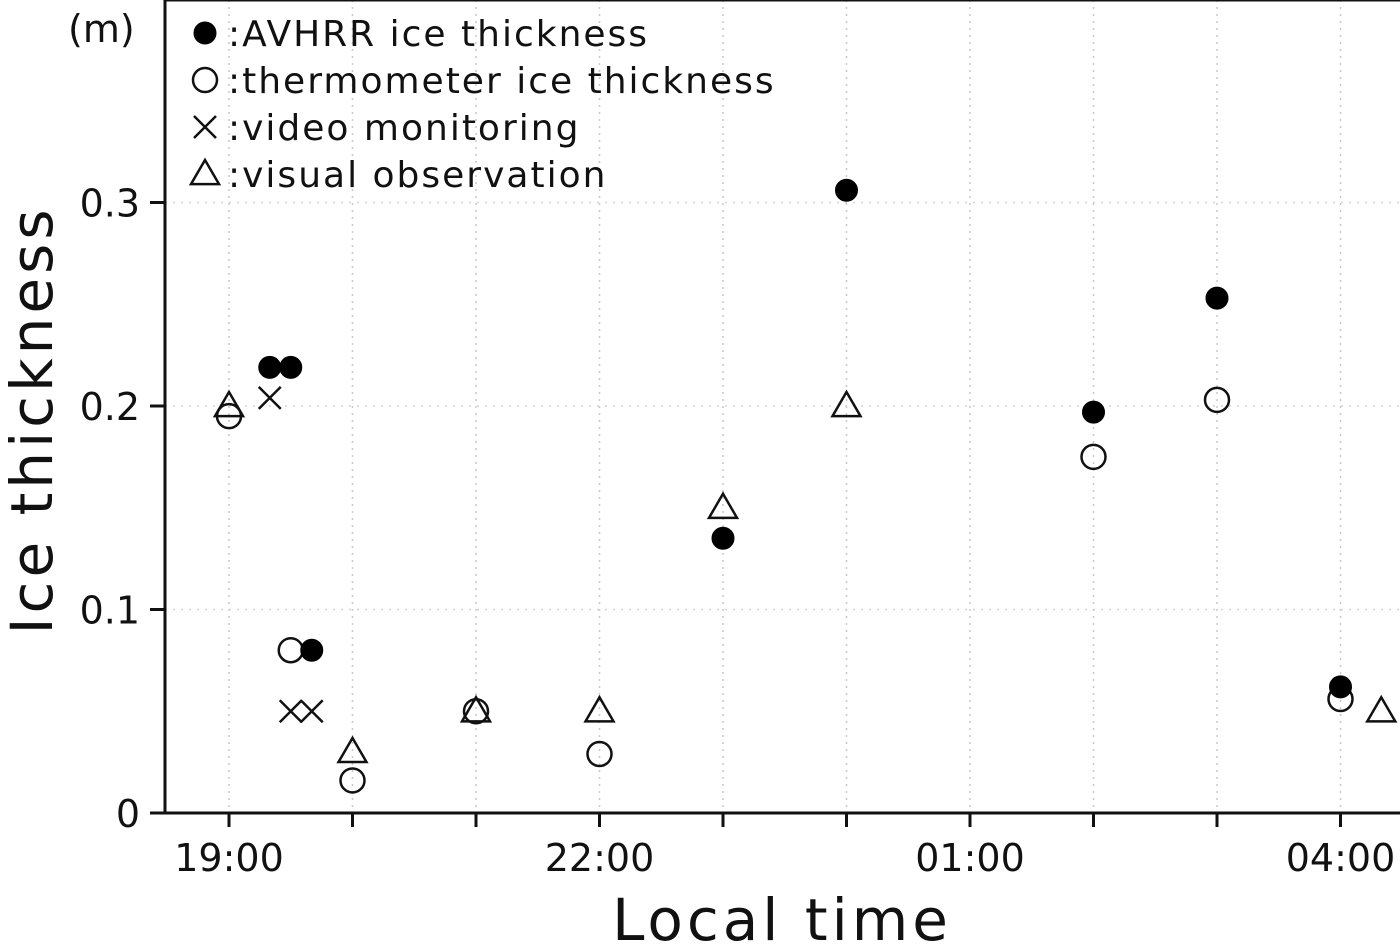  What do you see at coordinates (229, 858) in the screenshot?
I see `x-tick-label-0: 19:00` at bounding box center [229, 858].